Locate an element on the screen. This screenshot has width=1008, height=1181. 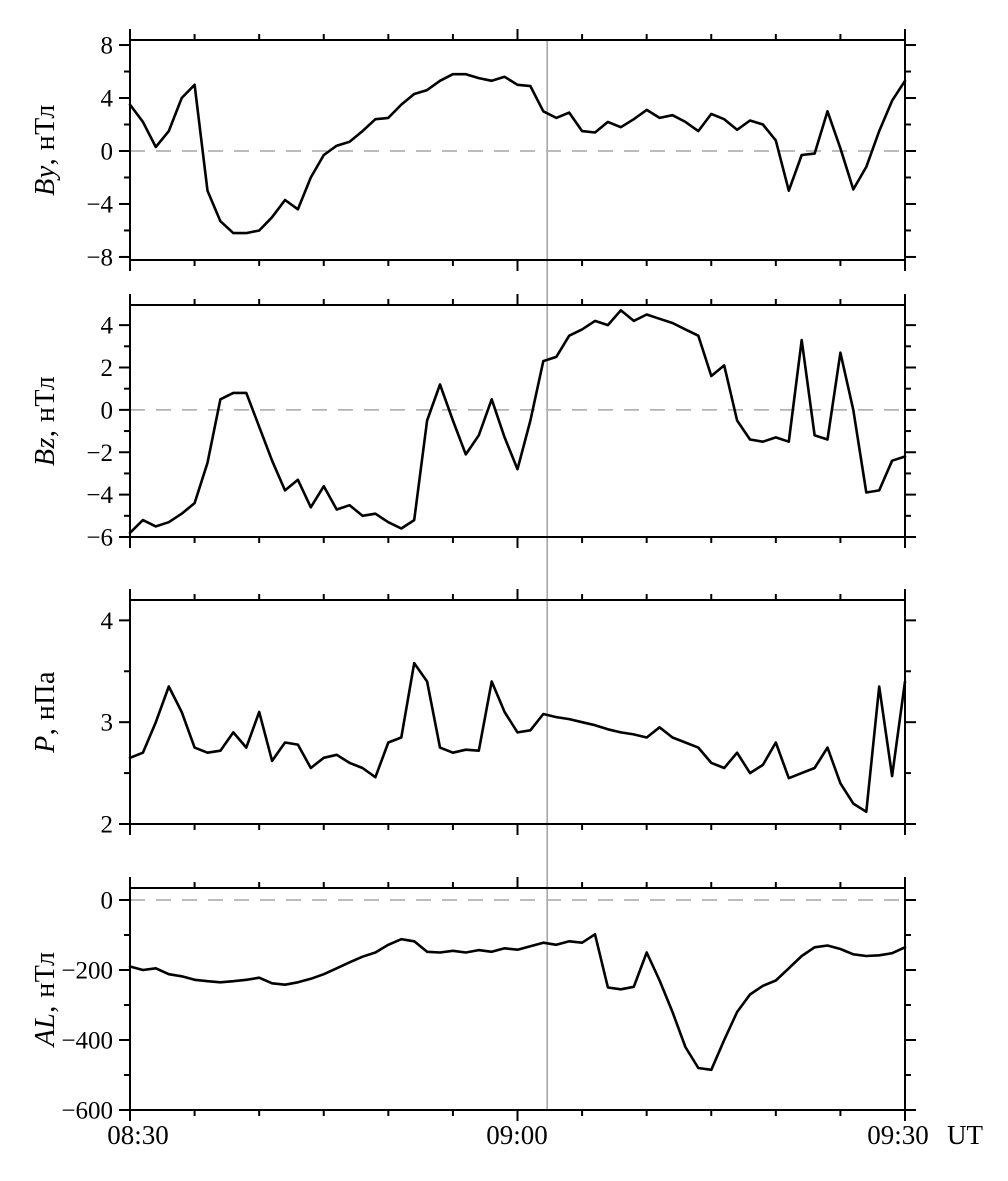
x-tick-label-0830: 08:30 is located at coordinates (138, 1135).